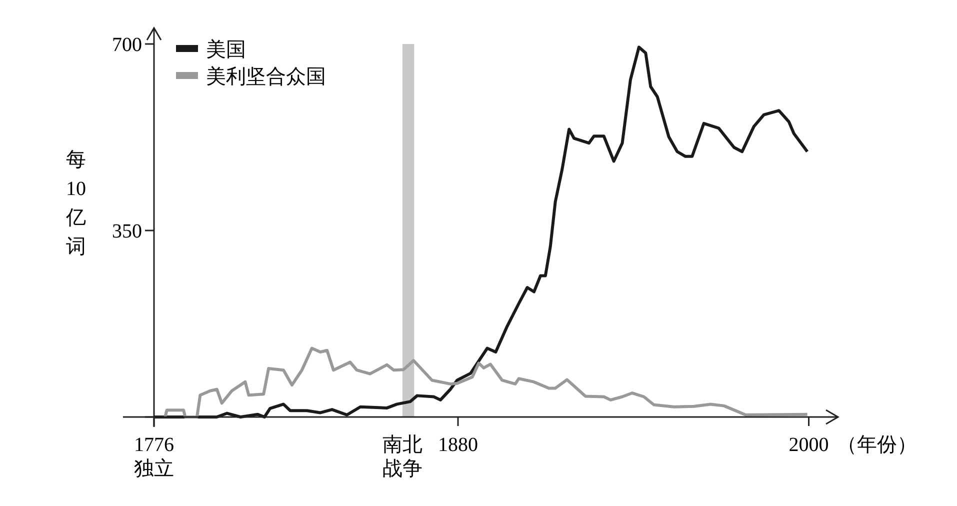 Image resolution: width=957 pixels, height=506 pixels. Describe the element at coordinates (226, 49) in the screenshot. I see `legend-label: 美国` at that location.